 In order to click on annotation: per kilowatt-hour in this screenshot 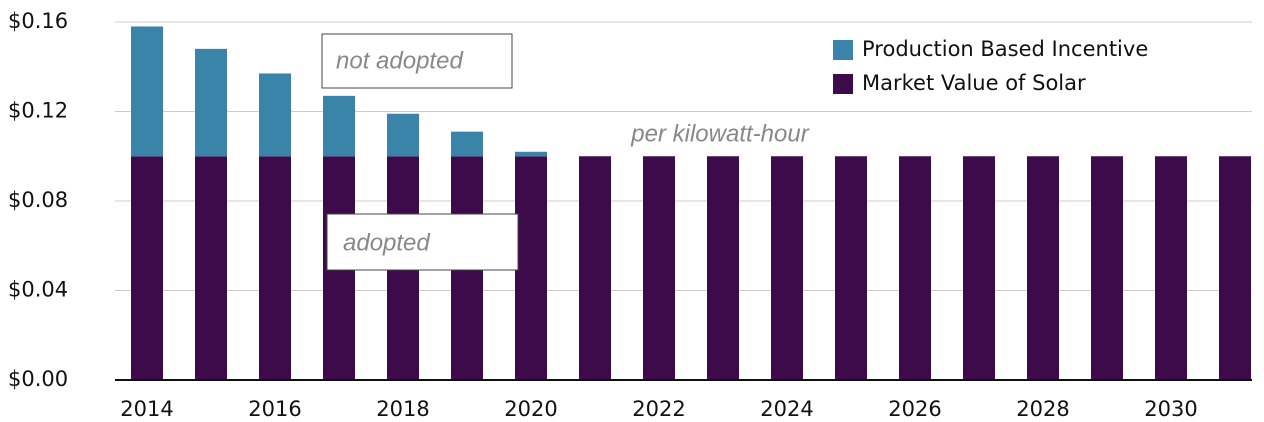, I will do `click(719, 133)`.